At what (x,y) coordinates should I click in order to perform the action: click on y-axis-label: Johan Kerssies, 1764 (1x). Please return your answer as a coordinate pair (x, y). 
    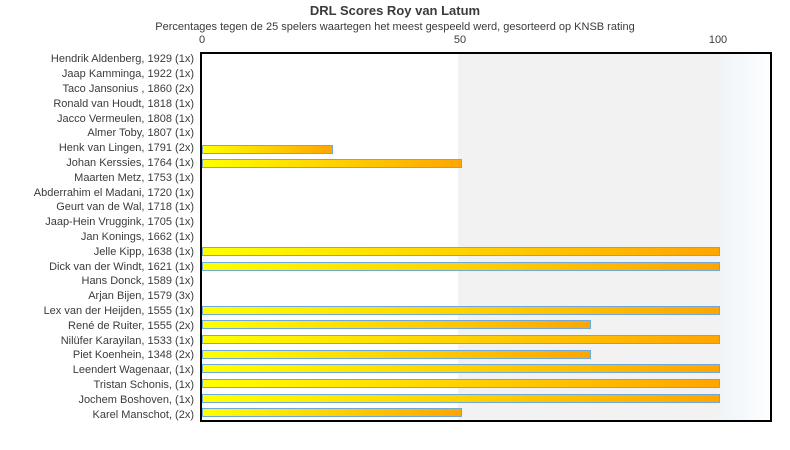
    Looking at the image, I should click on (130, 162).